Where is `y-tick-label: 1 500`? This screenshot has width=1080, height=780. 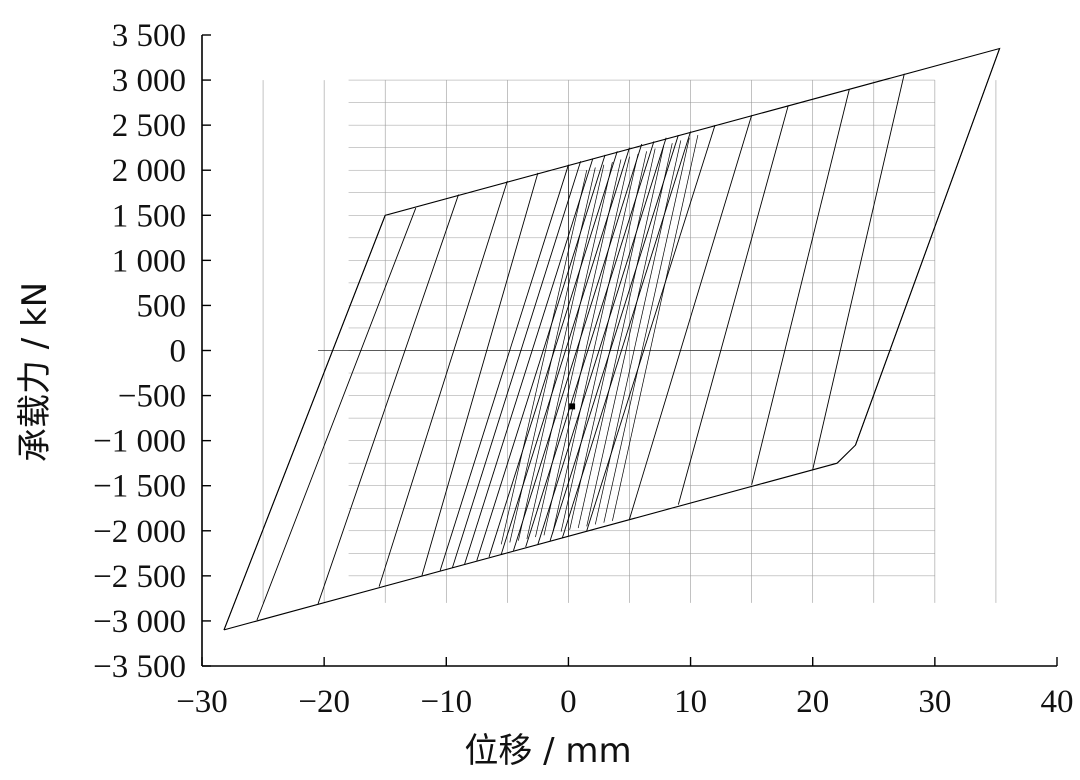
y-tick-label: 1 500 is located at coordinates (149, 216).